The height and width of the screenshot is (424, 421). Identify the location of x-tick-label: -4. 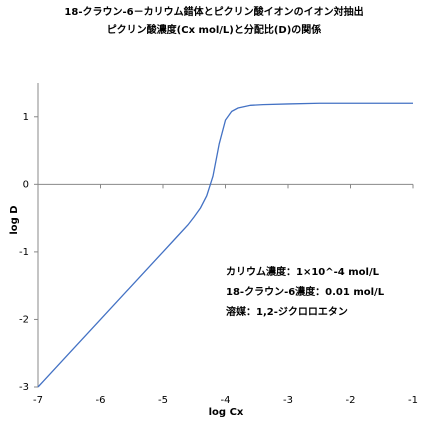
(226, 400).